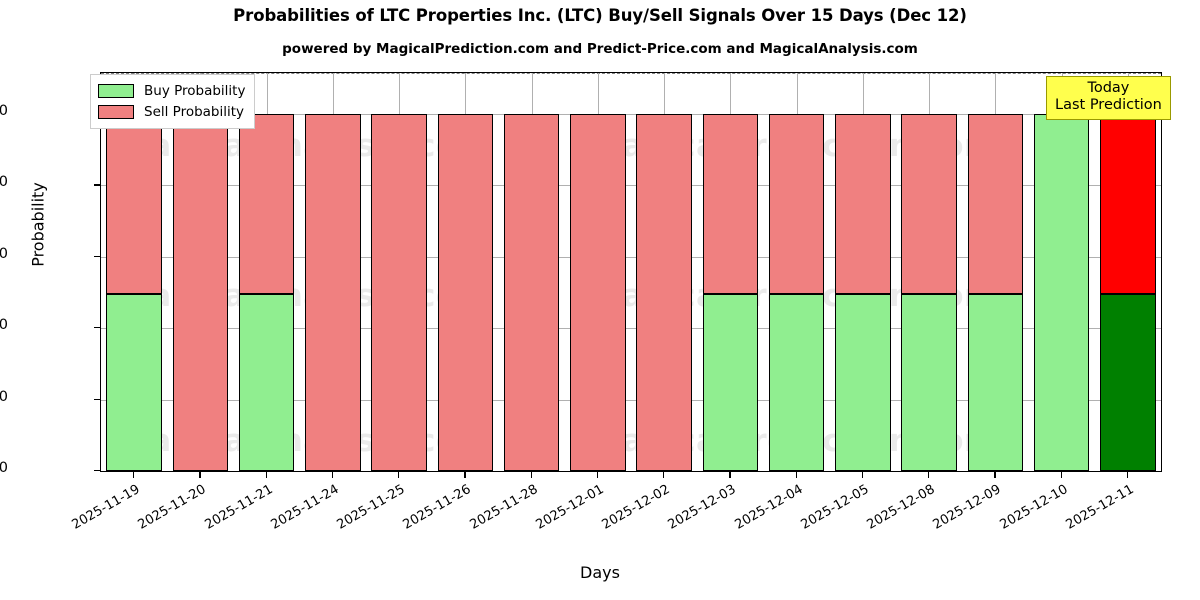 Image resolution: width=1200 pixels, height=600 pixels. Describe the element at coordinates (1108, 105) in the screenshot. I see `today-annotation-line2: Last Prediction` at that location.